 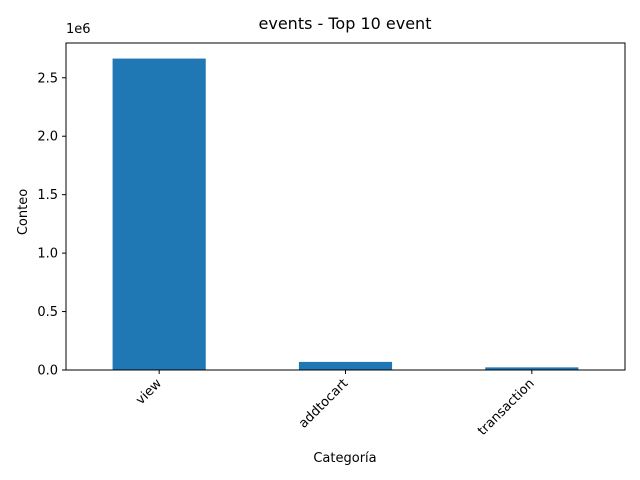 What do you see at coordinates (323, 403) in the screenshot?
I see `x-tick-label-addtocart: addtocart` at bounding box center [323, 403].